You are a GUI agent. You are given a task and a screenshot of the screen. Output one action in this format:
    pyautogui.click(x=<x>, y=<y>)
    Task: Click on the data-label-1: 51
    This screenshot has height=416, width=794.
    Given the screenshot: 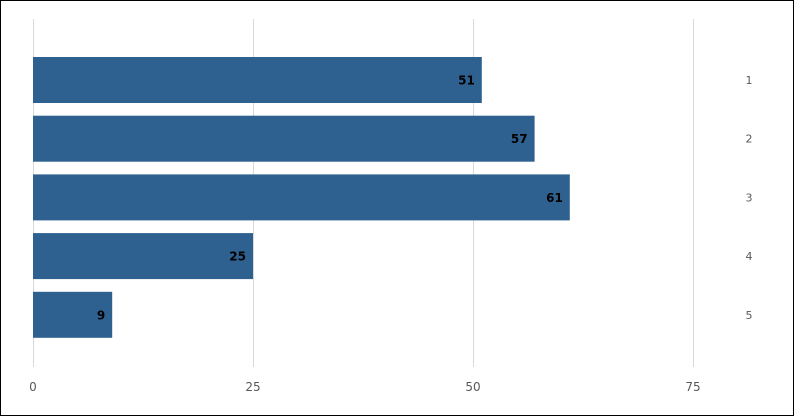 What is the action you would take?
    pyautogui.click(x=466, y=81)
    